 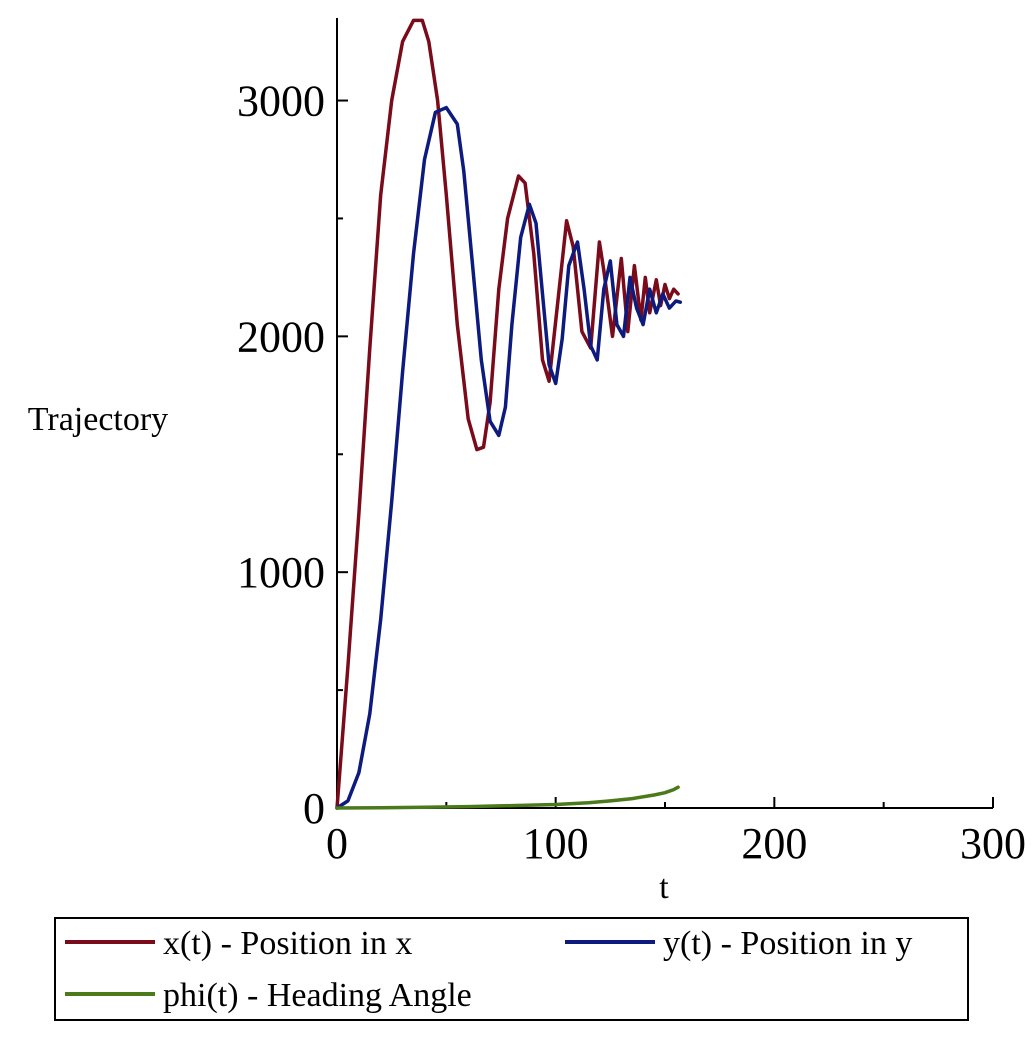 I want to click on y-tick-label: 0, so click(x=314, y=808).